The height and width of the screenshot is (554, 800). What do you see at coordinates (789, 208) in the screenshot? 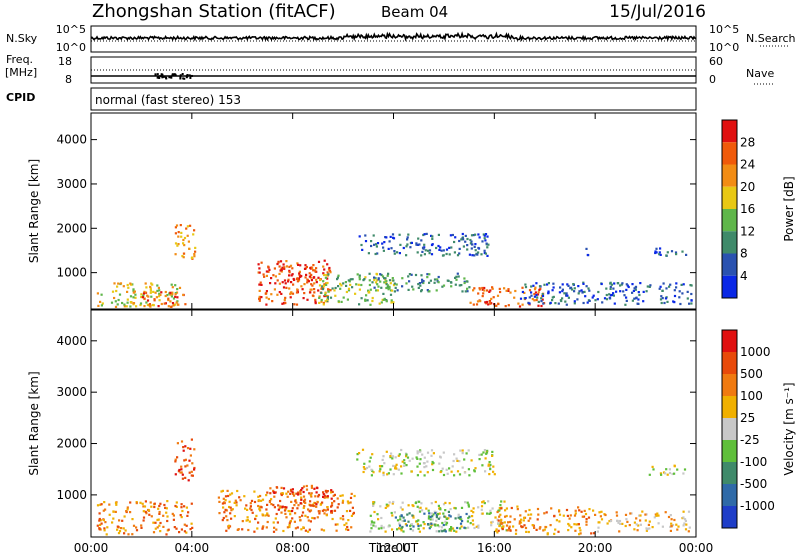
I see `power-colorbar-label: Power [dB]` at bounding box center [789, 208].